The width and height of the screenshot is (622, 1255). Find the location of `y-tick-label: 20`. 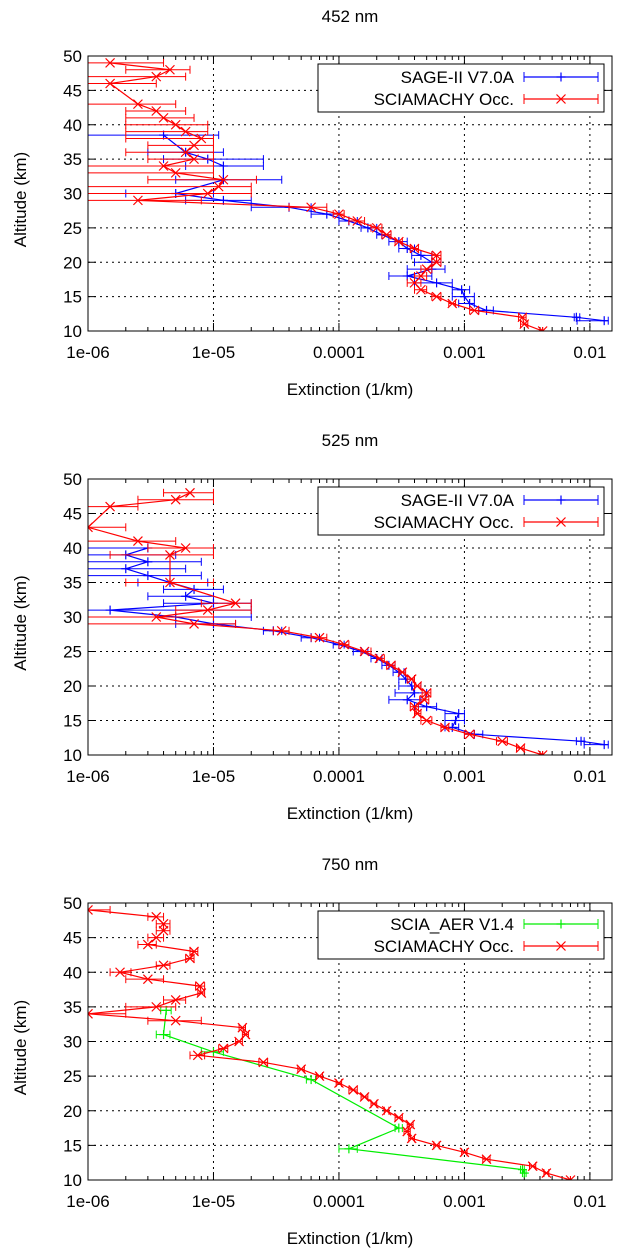

y-tick-label: 20 is located at coordinates (72, 262).